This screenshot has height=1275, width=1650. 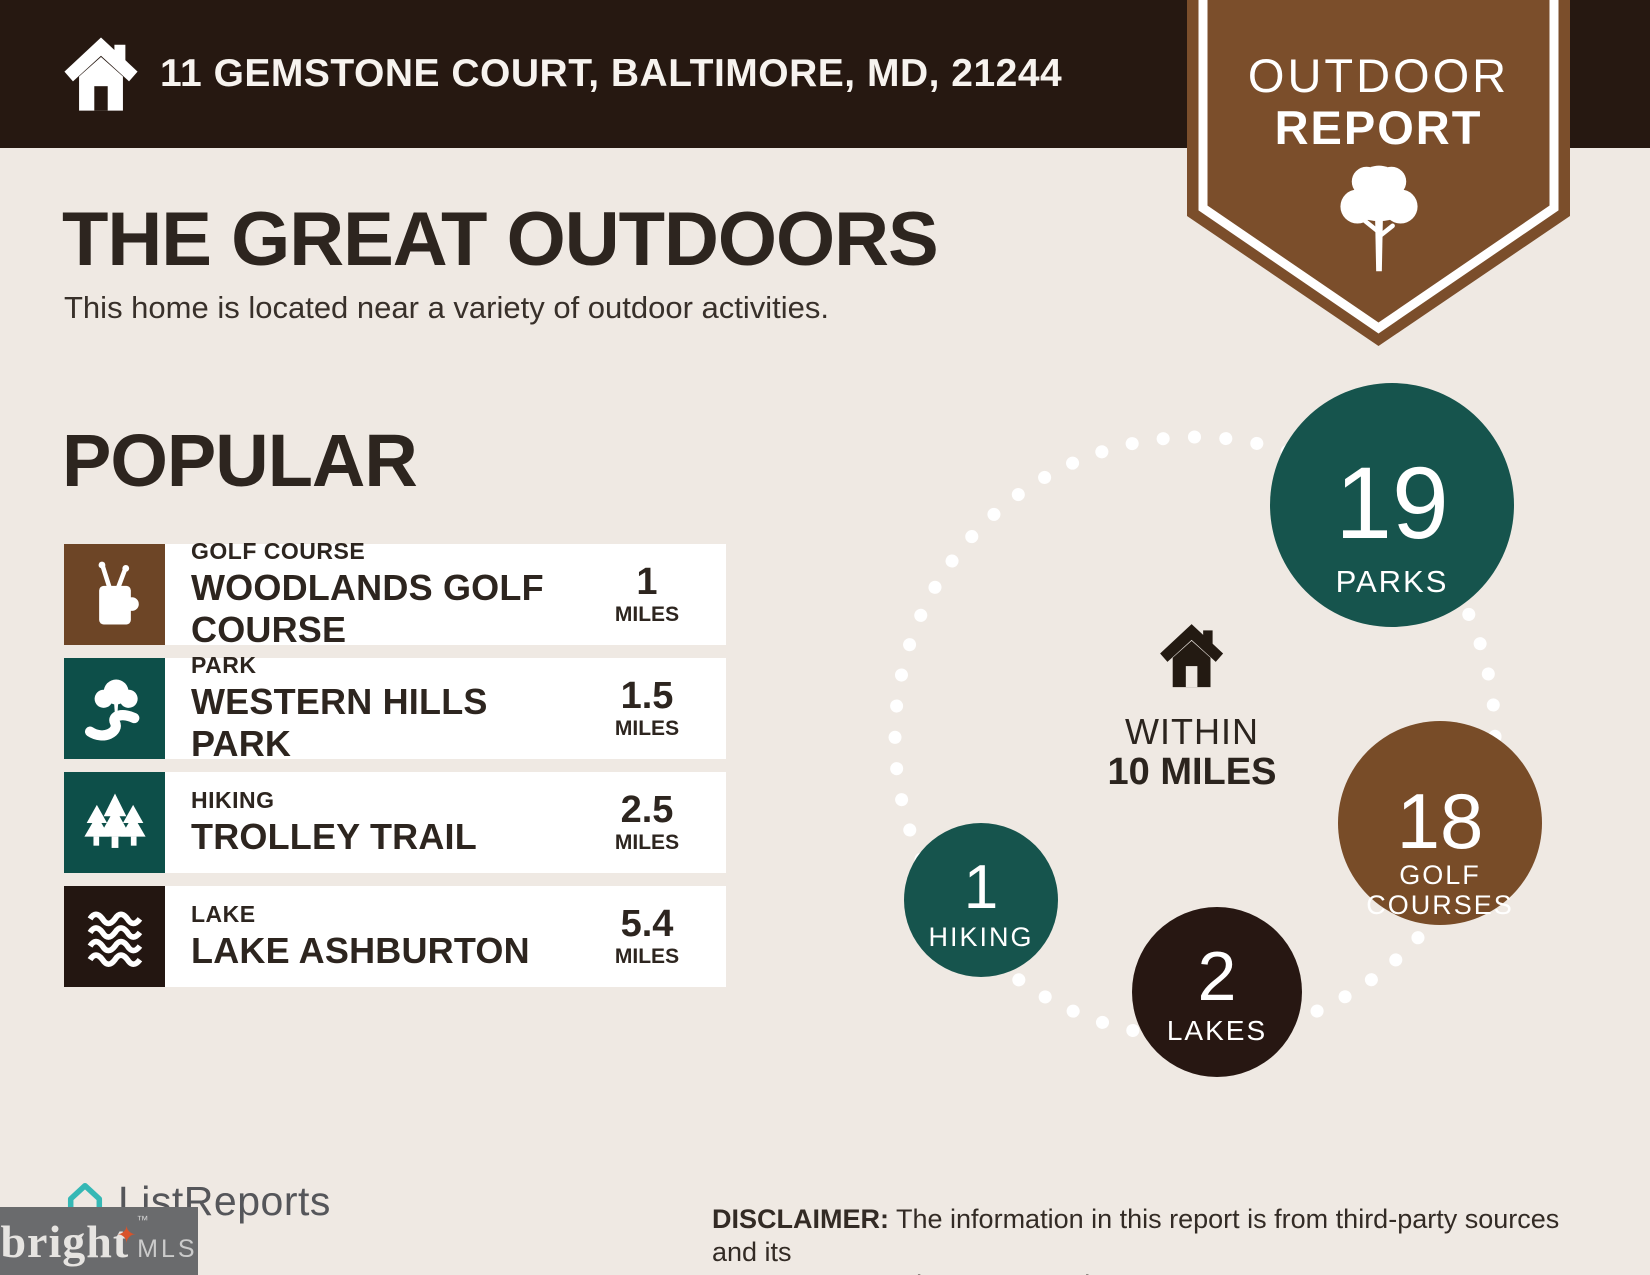 I want to click on within-value: 10 MILES, so click(x=1192, y=772).